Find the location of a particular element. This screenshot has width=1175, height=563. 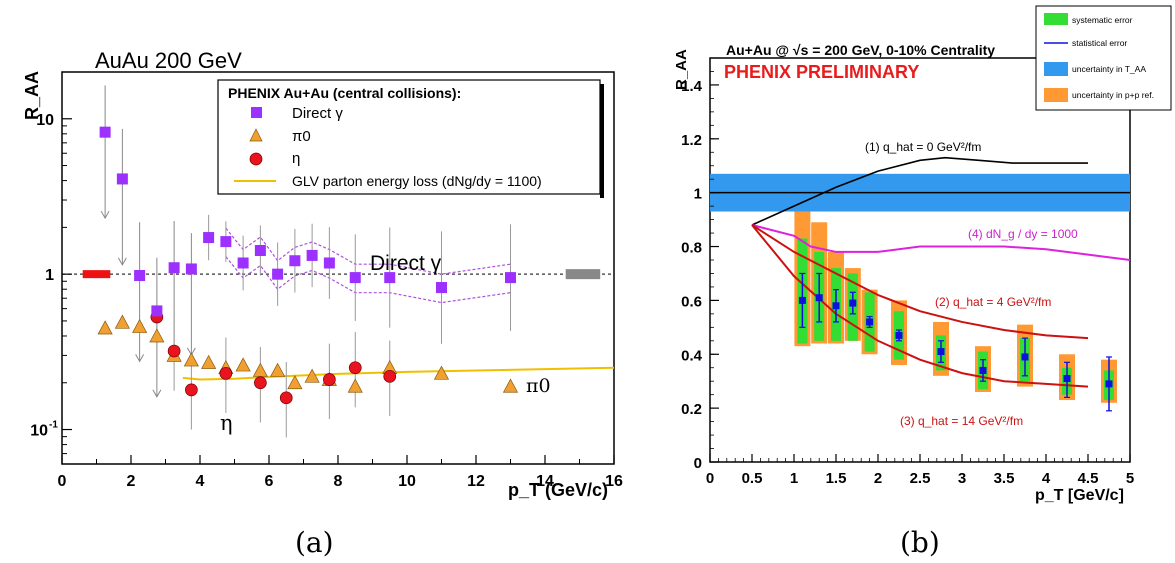

legend-stat-label: statistical error is located at coordinates (1099, 43).